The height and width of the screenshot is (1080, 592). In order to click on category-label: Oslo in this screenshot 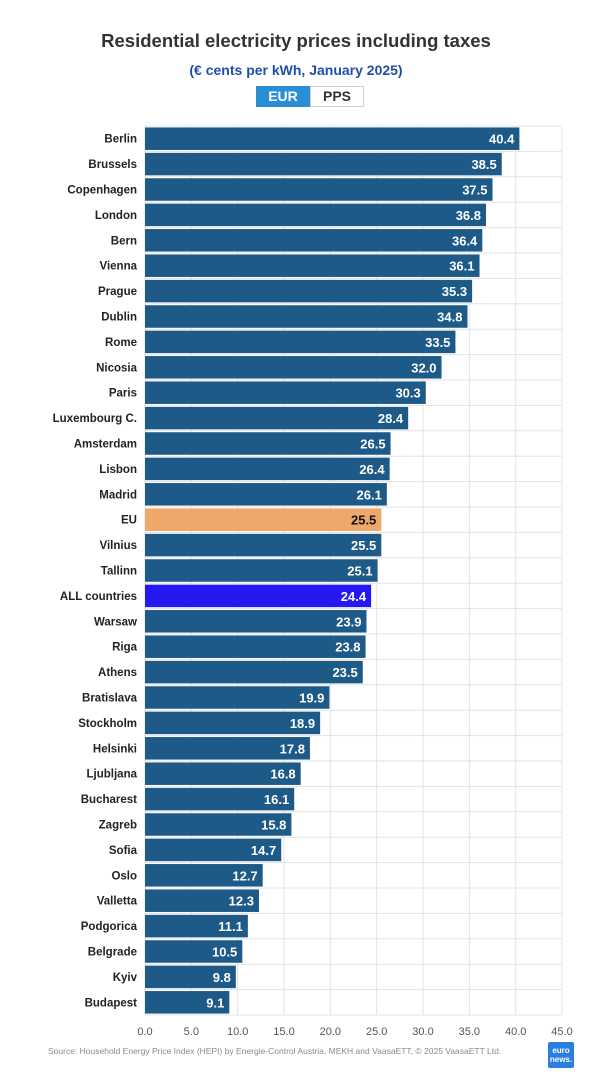, I will do `click(124, 876)`.